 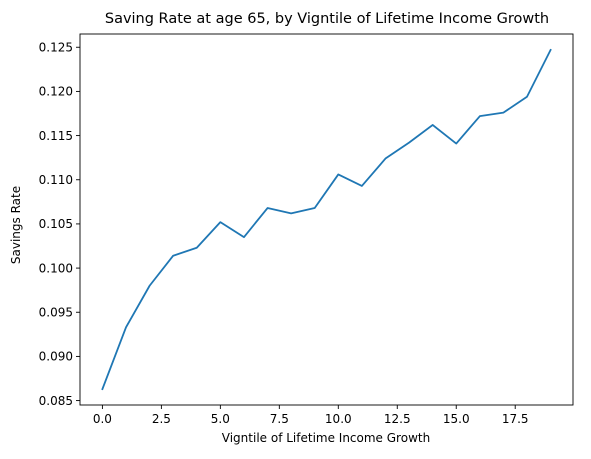 What do you see at coordinates (56, 268) in the screenshot?
I see `y-tick-label: 0.100` at bounding box center [56, 268].